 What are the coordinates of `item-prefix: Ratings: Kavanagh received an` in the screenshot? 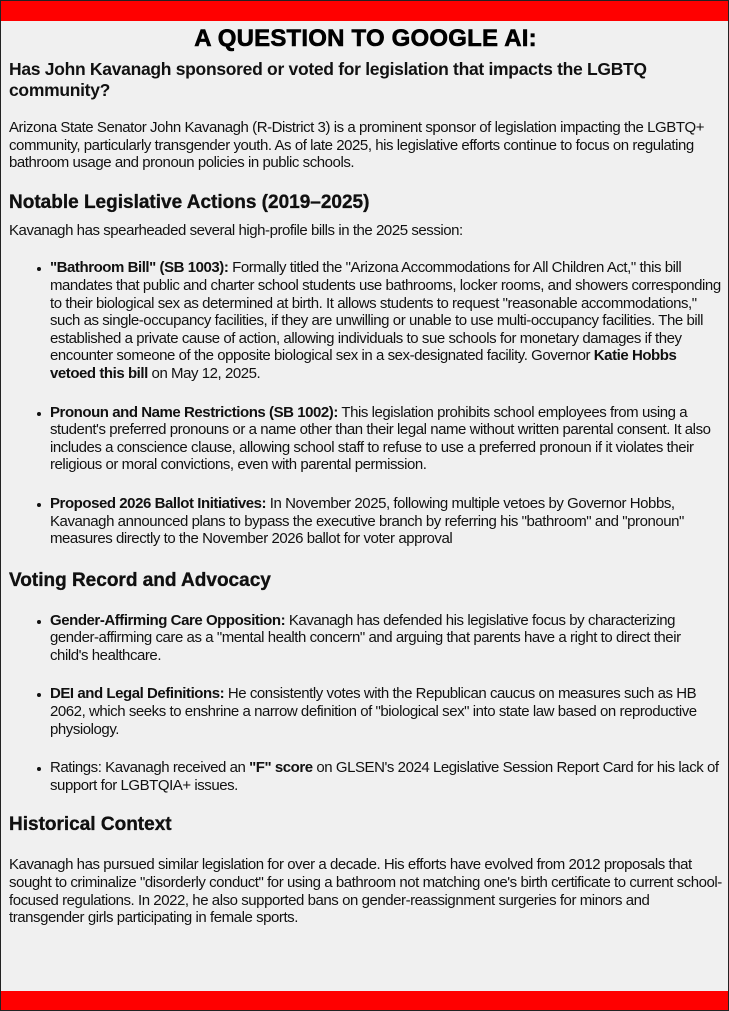 It's located at (150, 768).